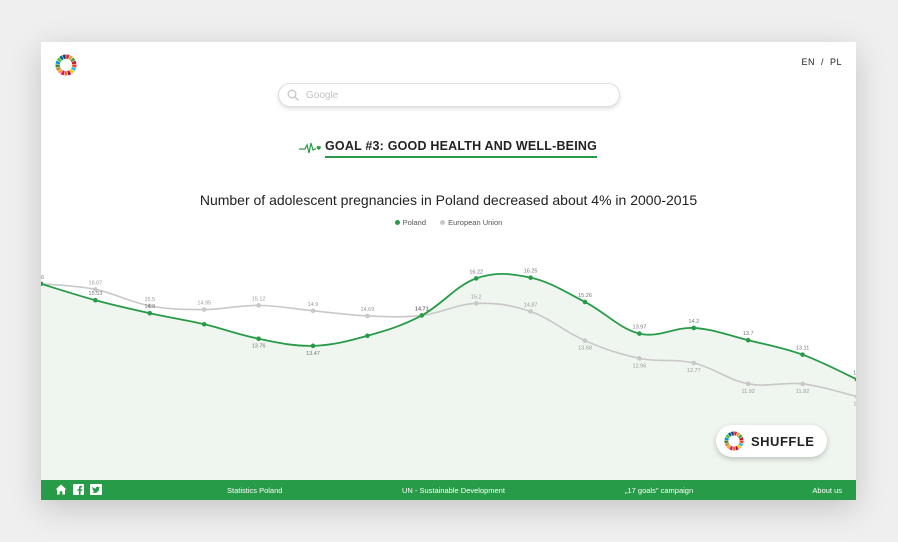  What do you see at coordinates (61, 489) in the screenshot?
I see `home-icon` at bounding box center [61, 489].